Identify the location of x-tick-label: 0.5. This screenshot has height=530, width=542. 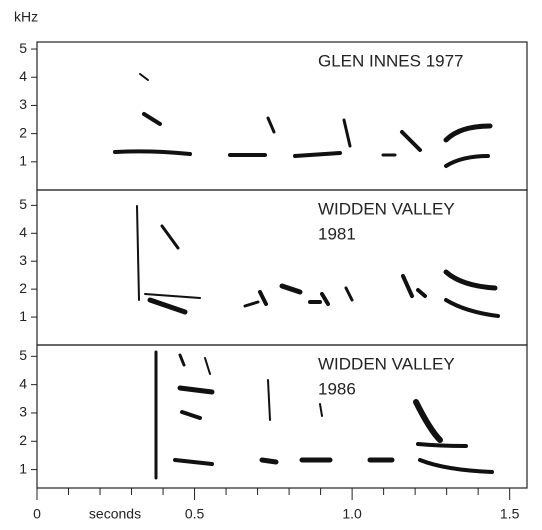
(195, 514).